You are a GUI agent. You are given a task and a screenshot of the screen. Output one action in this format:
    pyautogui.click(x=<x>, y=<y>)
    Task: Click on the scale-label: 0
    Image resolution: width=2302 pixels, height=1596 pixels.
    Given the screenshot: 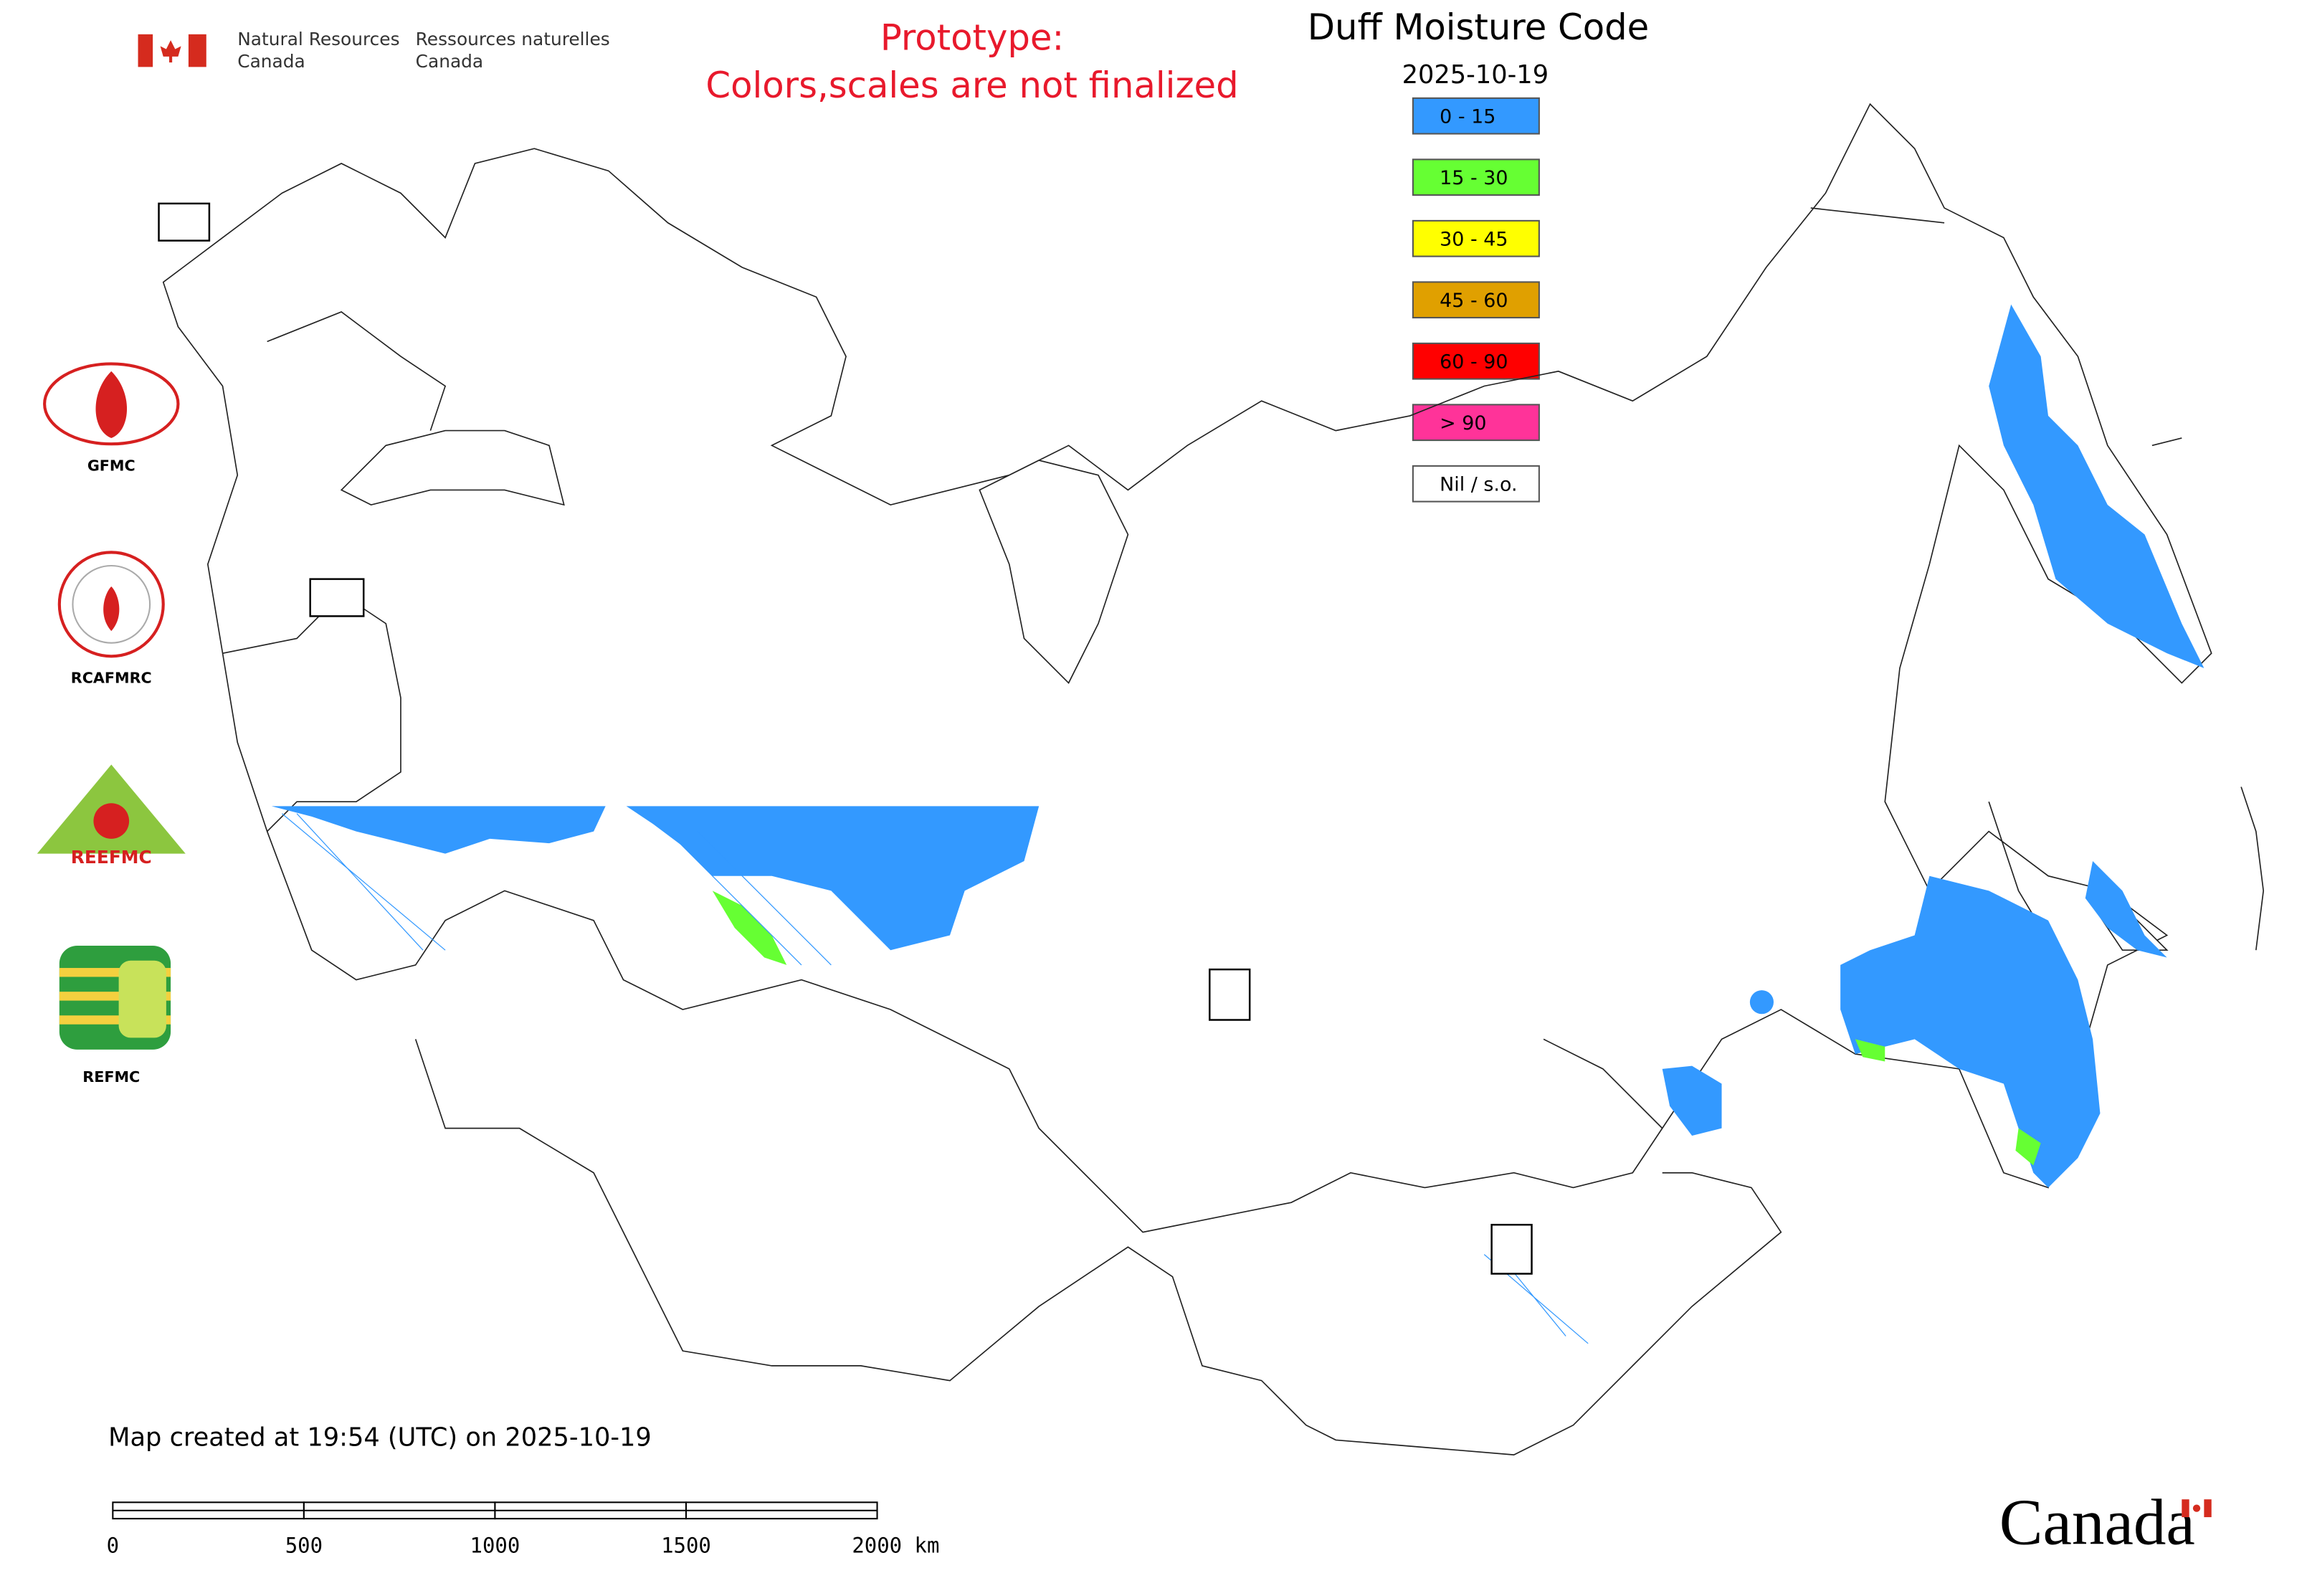 What is the action you would take?
    pyautogui.click(x=113, y=1545)
    